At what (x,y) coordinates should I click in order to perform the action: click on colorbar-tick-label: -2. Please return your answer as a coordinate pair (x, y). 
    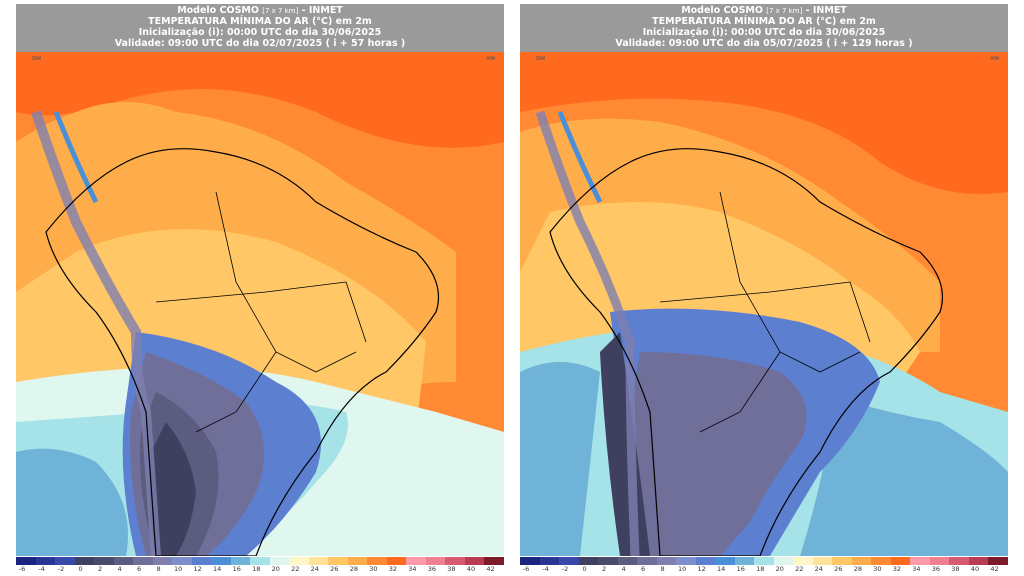
    Looking at the image, I should click on (61, 569).